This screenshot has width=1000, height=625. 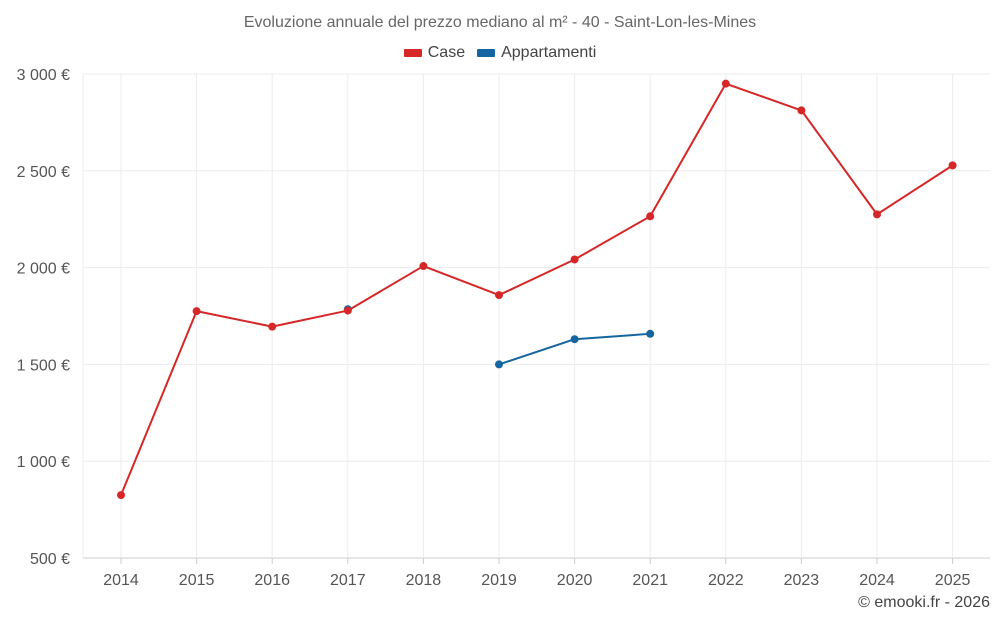 What do you see at coordinates (802, 580) in the screenshot?
I see `x-tick-label: 2023` at bounding box center [802, 580].